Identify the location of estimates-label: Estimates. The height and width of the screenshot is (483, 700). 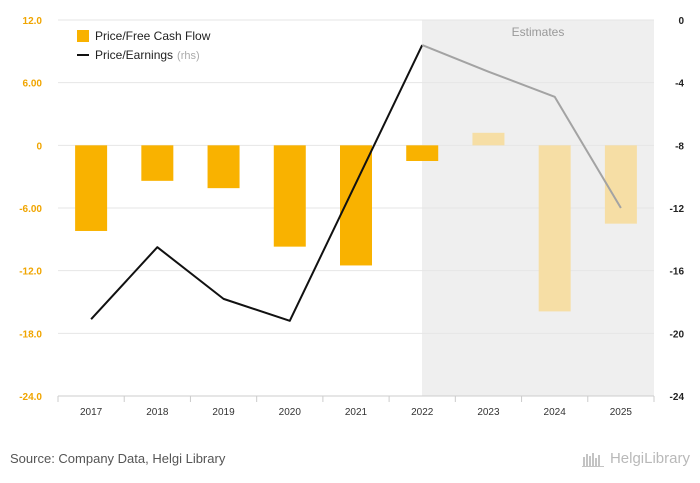
(538, 32).